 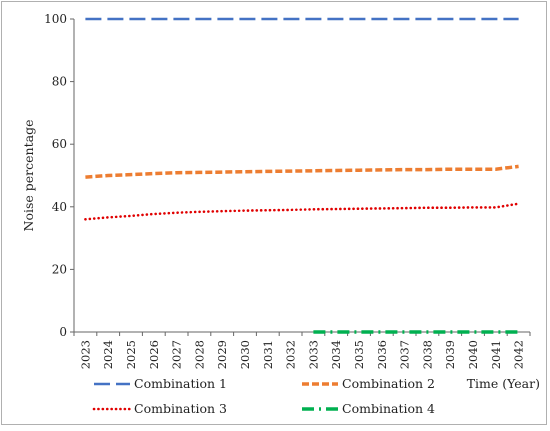 I want to click on x-tick-label: 2037, so click(x=405, y=354).